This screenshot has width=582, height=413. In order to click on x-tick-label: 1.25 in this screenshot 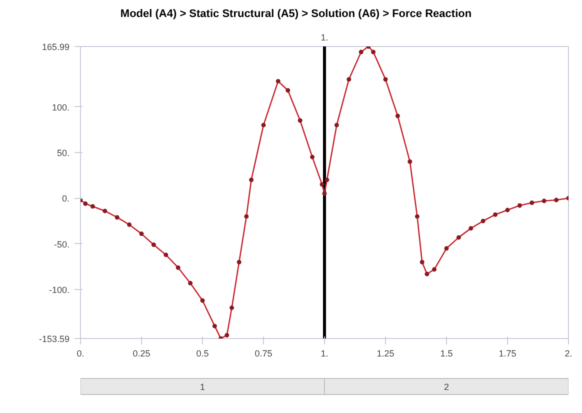, I will do `click(385, 353)`.